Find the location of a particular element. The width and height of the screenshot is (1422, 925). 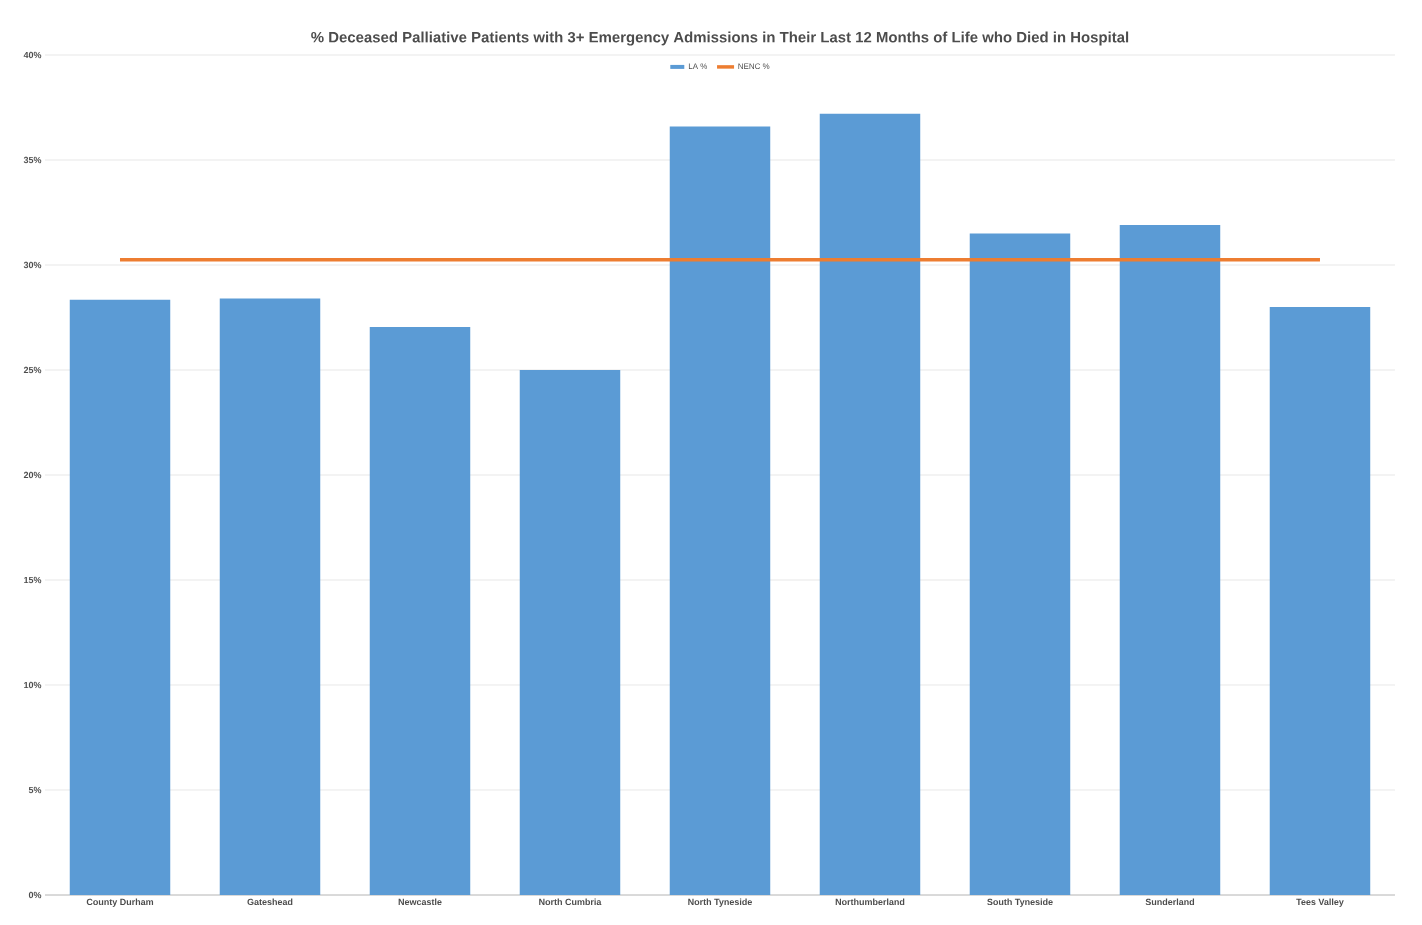

x-tick-label: County Durham is located at coordinates (120, 902).